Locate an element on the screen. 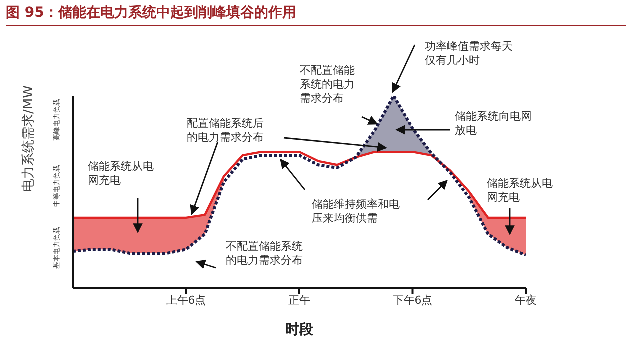 This screenshot has width=640, height=348. y-axis-title: 电力系统需求/MW is located at coordinates (29, 138).